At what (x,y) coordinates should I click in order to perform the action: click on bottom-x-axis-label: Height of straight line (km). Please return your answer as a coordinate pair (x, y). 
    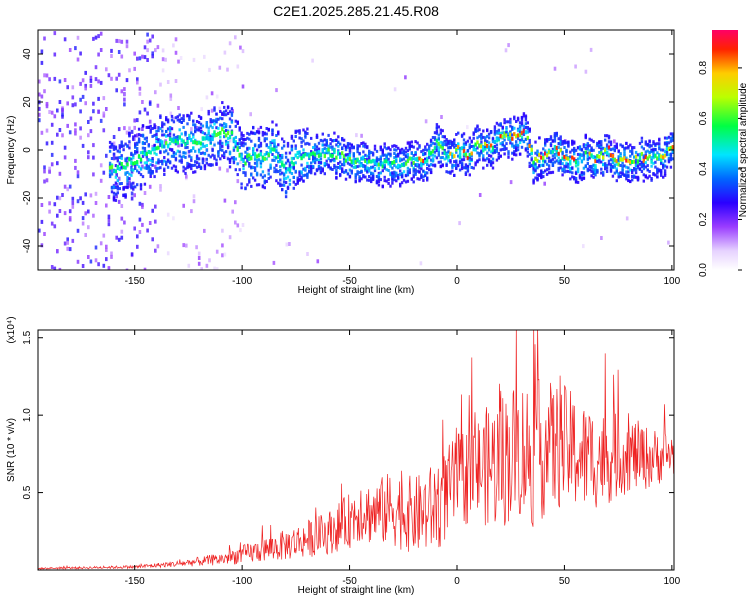
    Looking at the image, I should click on (356, 590).